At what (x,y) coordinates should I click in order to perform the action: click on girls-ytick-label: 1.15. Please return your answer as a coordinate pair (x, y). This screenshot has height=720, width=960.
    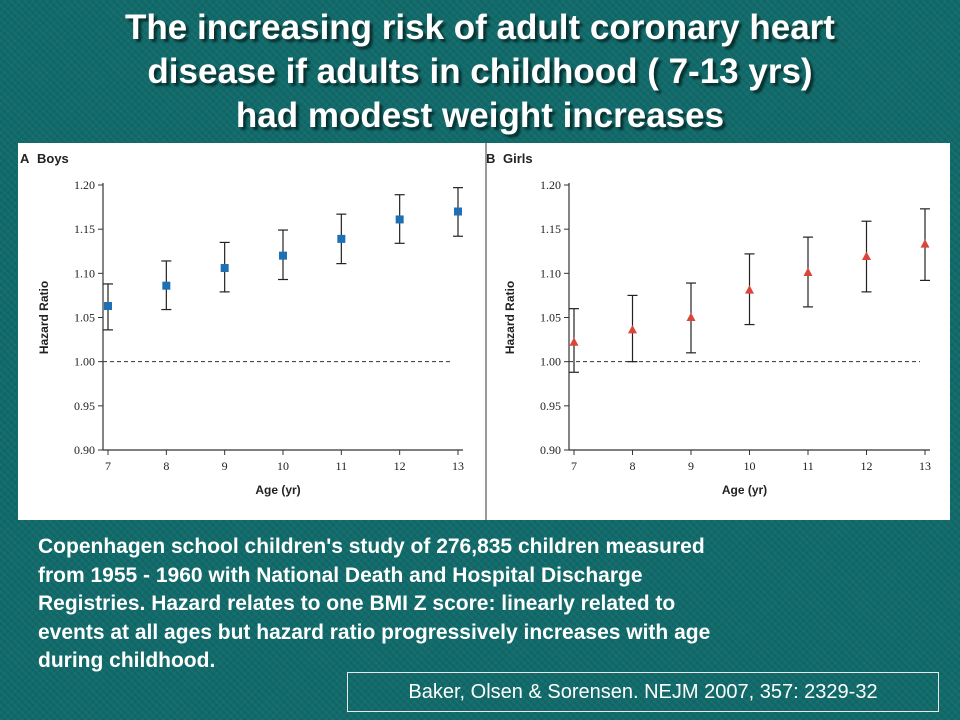
    Looking at the image, I should click on (550, 229).